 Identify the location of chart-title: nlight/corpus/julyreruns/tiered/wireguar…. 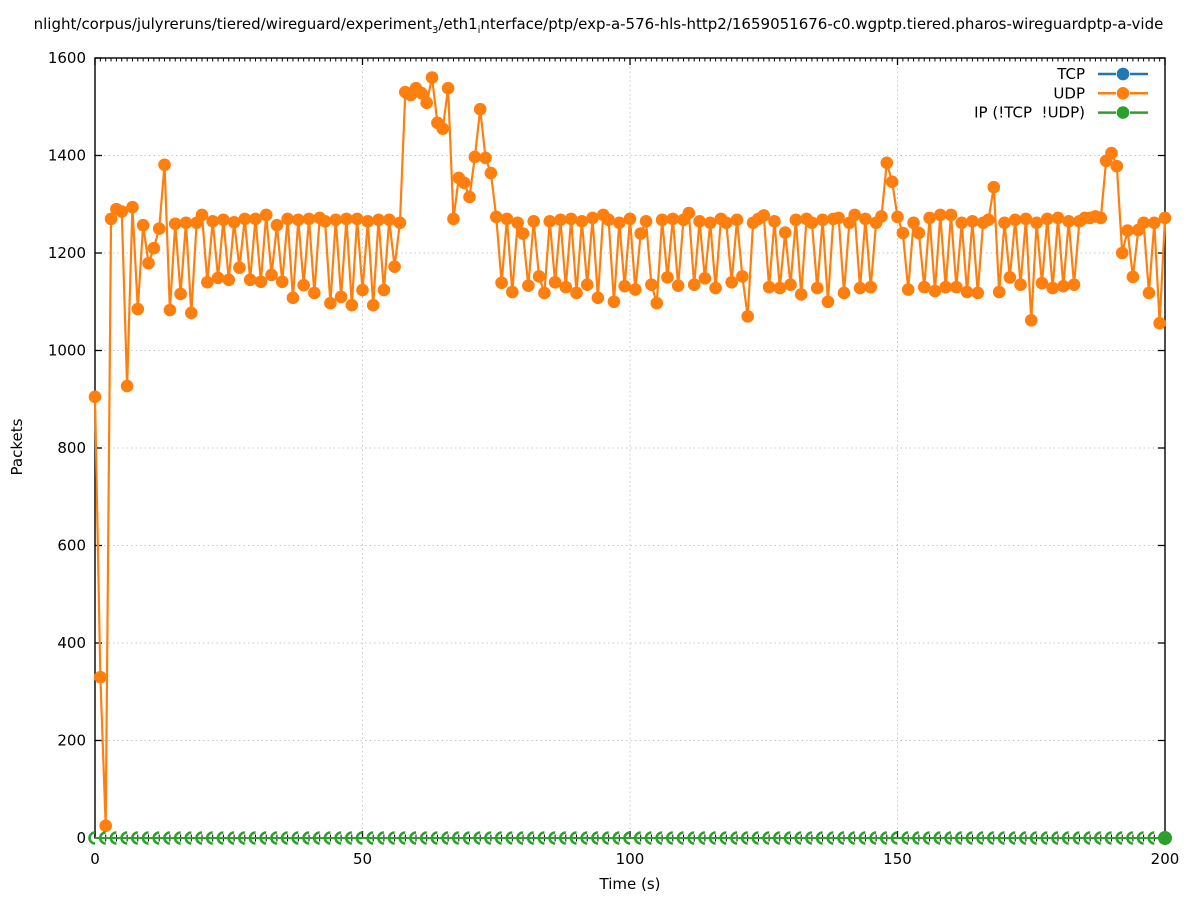
(599, 27).